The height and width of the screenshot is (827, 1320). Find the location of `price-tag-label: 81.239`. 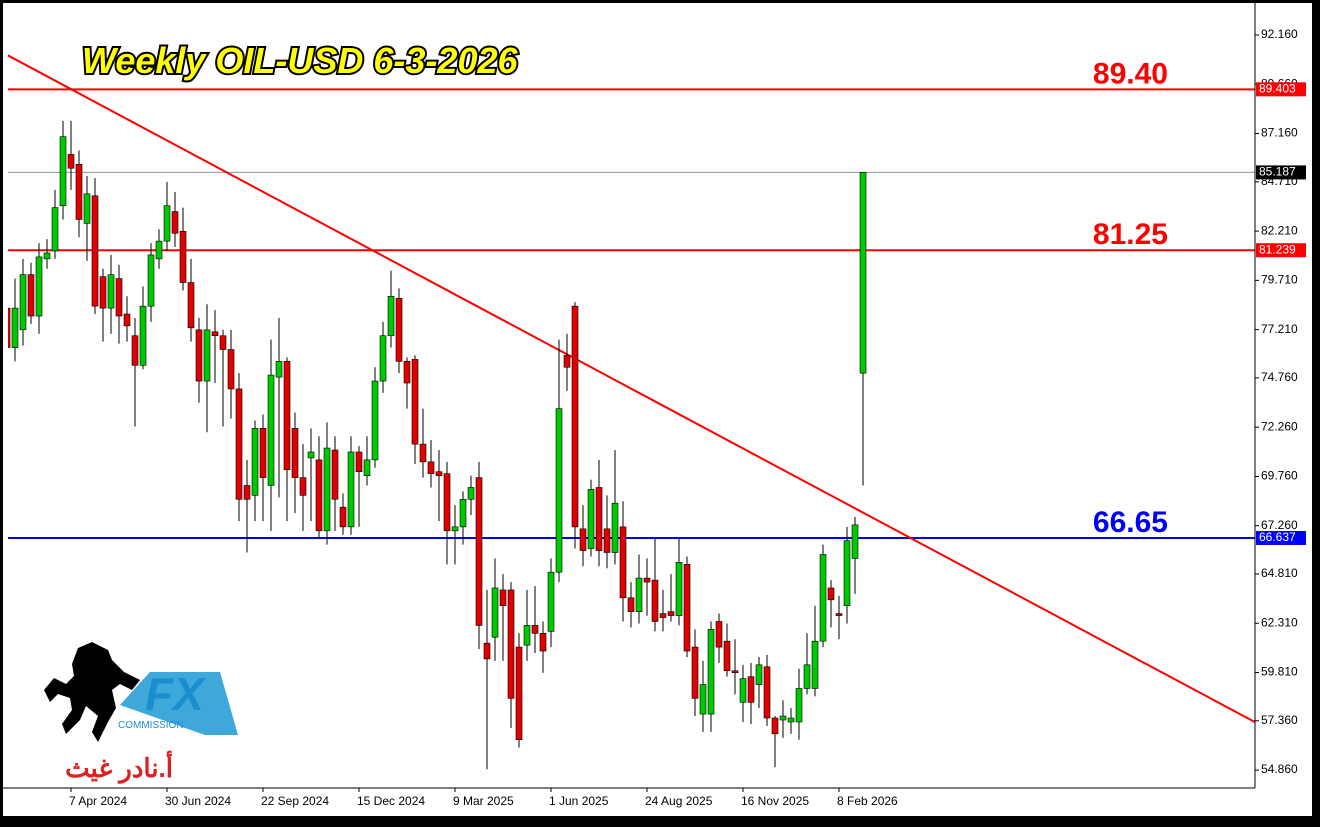

price-tag-label: 81.239 is located at coordinates (1277, 249).